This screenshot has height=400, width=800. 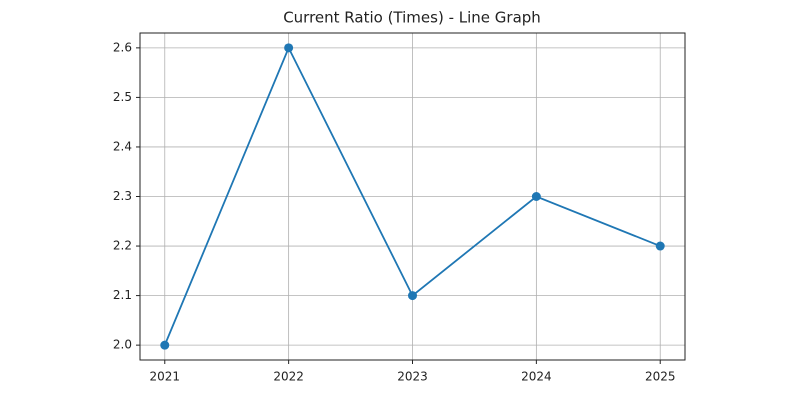 I want to click on x-tick-label: 2025, so click(x=660, y=377).